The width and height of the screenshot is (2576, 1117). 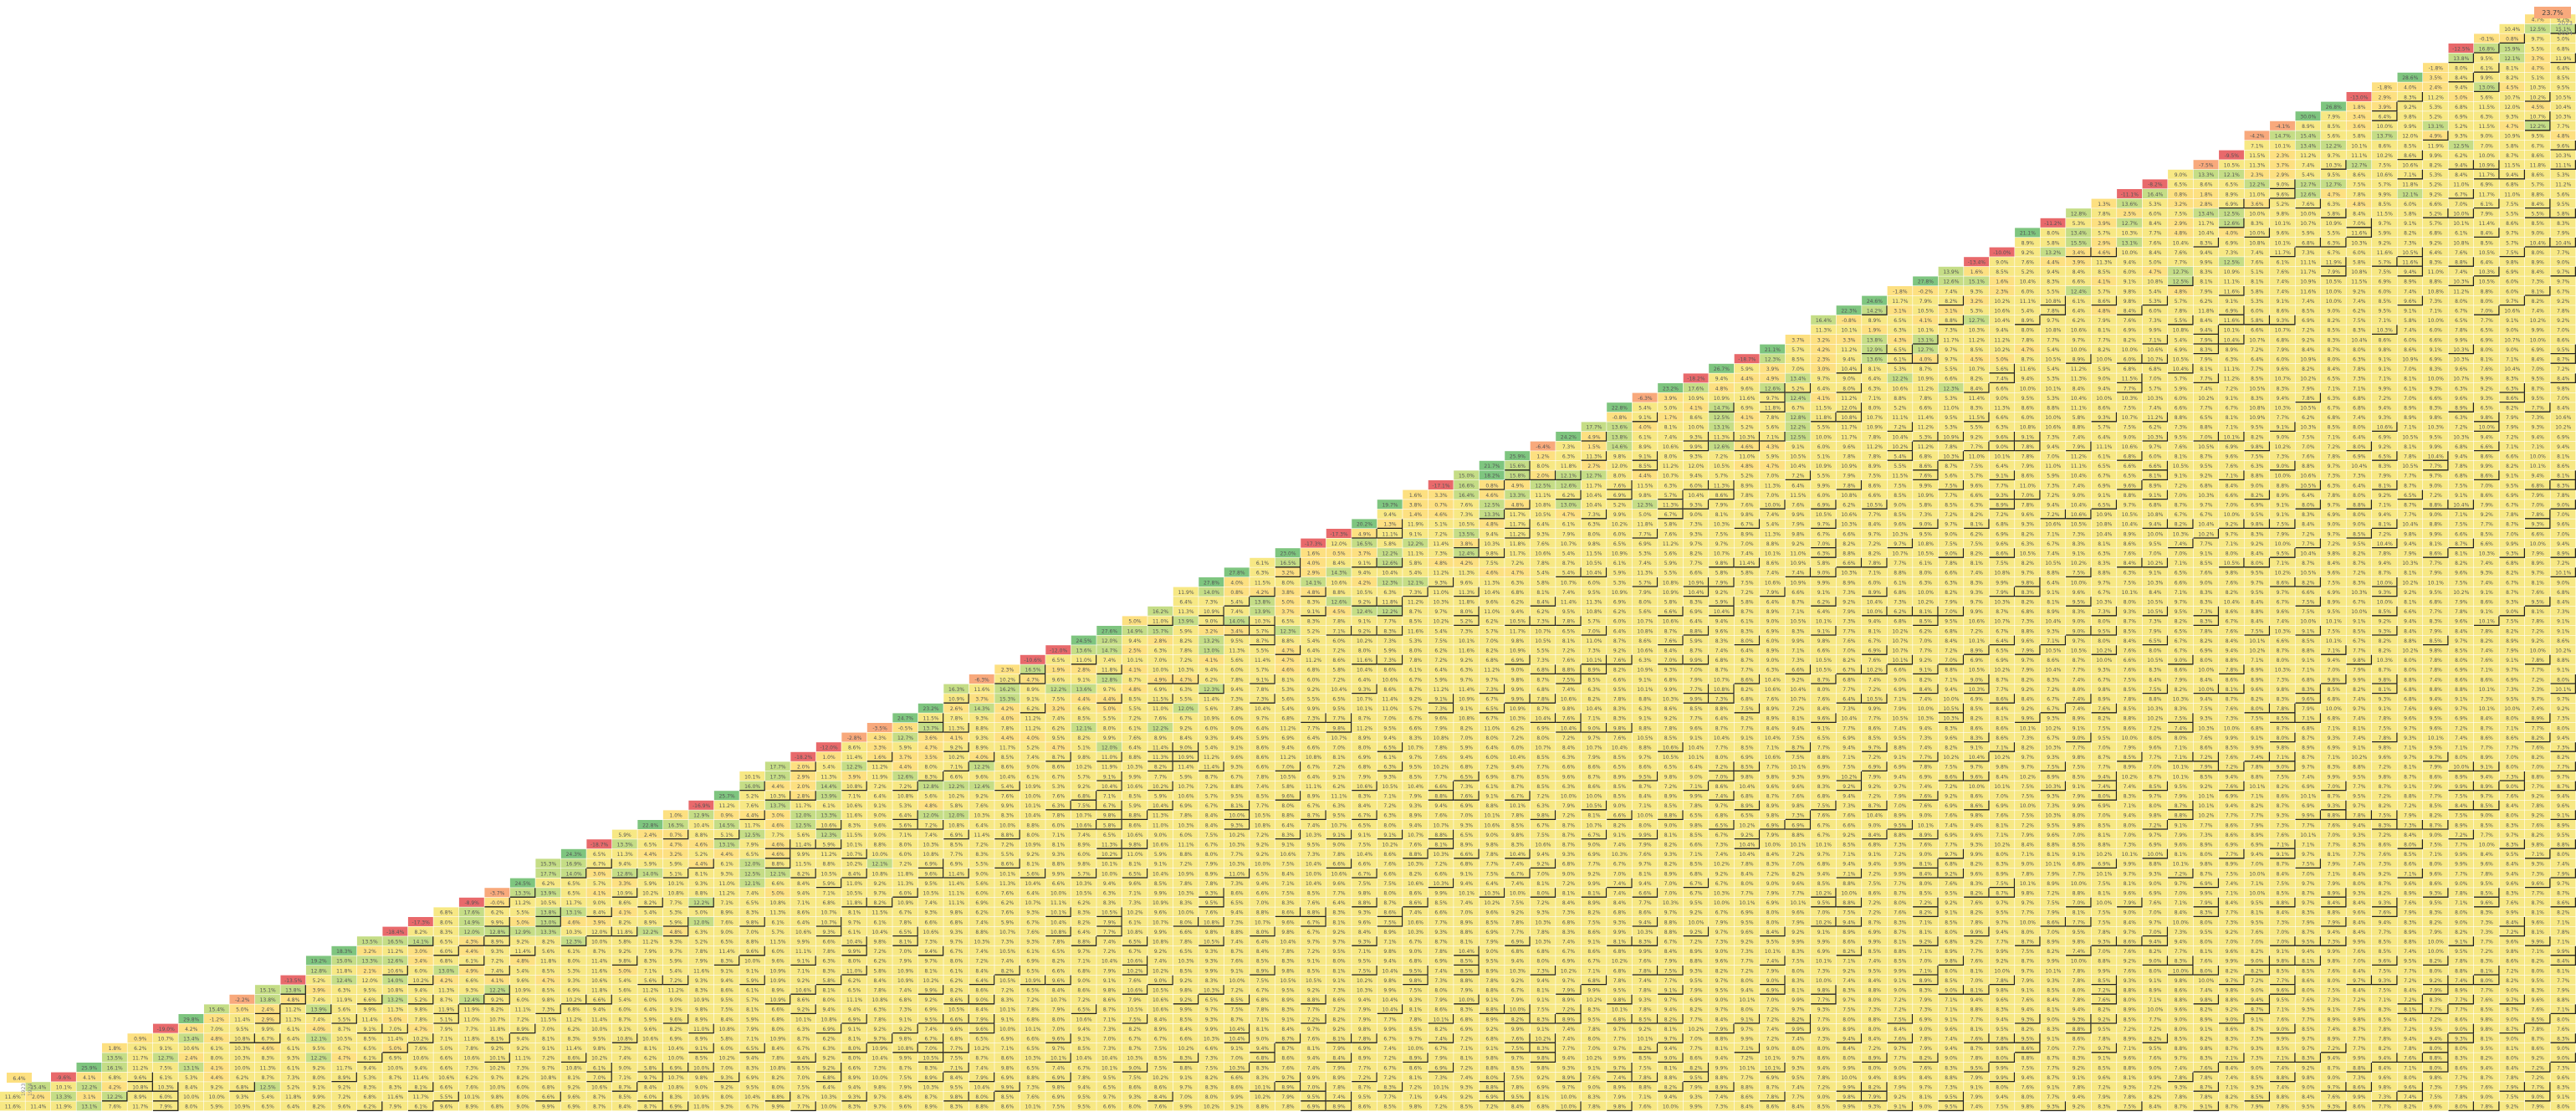 What do you see at coordinates (1365, 583) in the screenshot?
I see `heatmap-cell-label: 4.2%` at bounding box center [1365, 583].